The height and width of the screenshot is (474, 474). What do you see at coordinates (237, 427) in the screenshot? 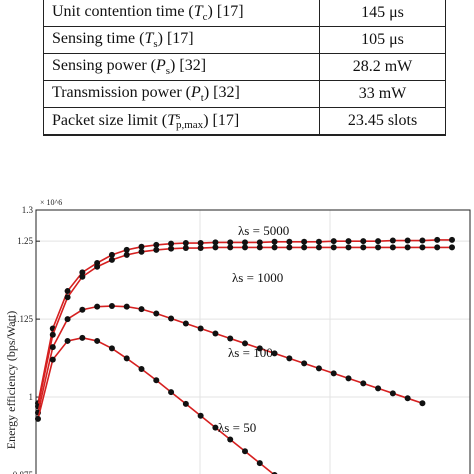
I see `series-annotation: λs = 50` at bounding box center [237, 427].